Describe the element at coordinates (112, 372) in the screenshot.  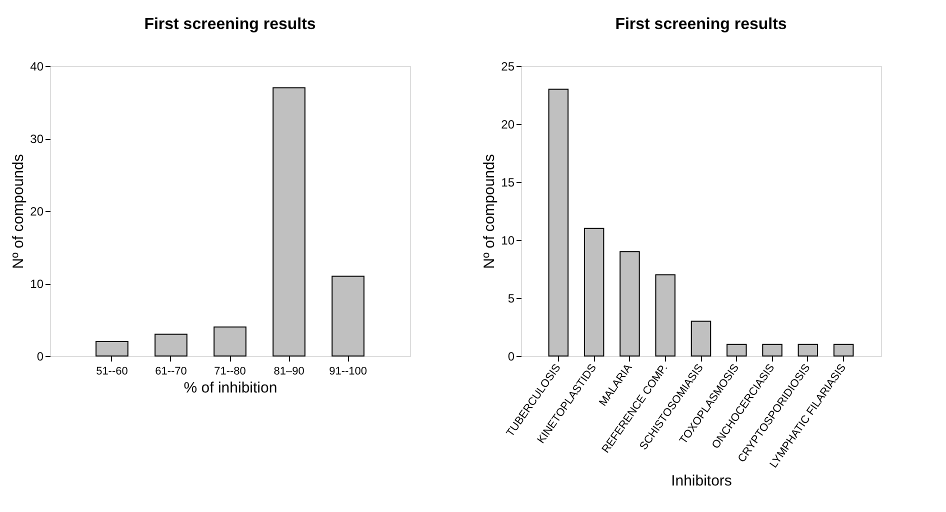
I see `x-tick-label: 51--60` at that location.